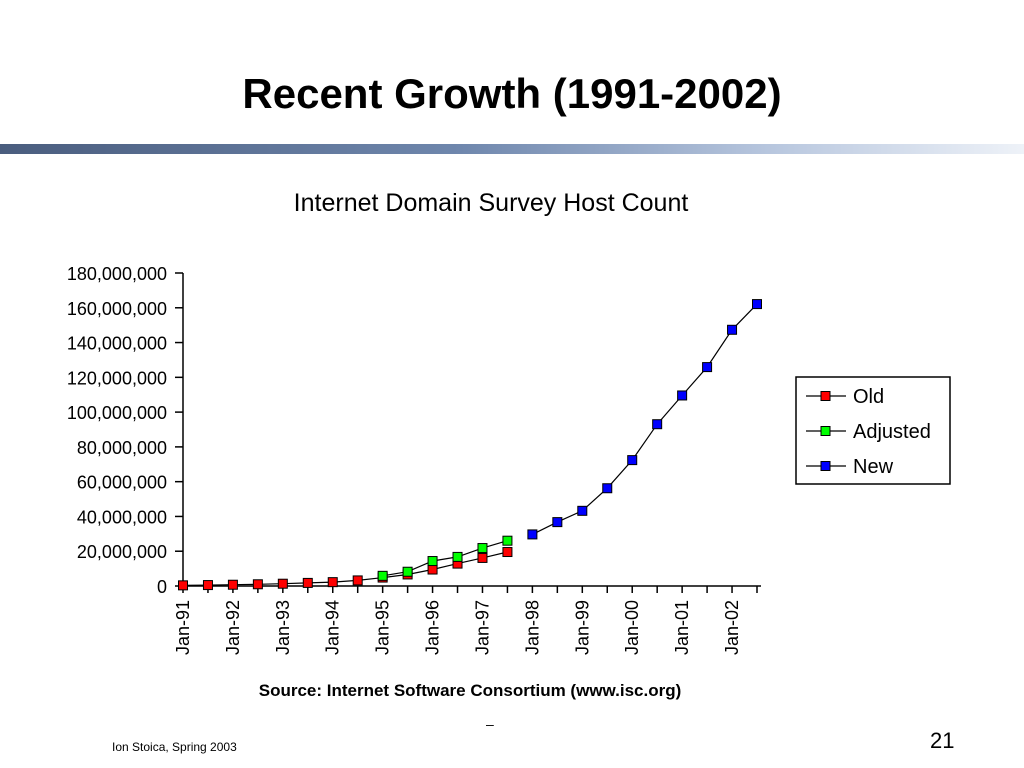 The image size is (1024, 768). What do you see at coordinates (682, 627) in the screenshot?
I see `x-tick-label: Jan-01` at bounding box center [682, 627].